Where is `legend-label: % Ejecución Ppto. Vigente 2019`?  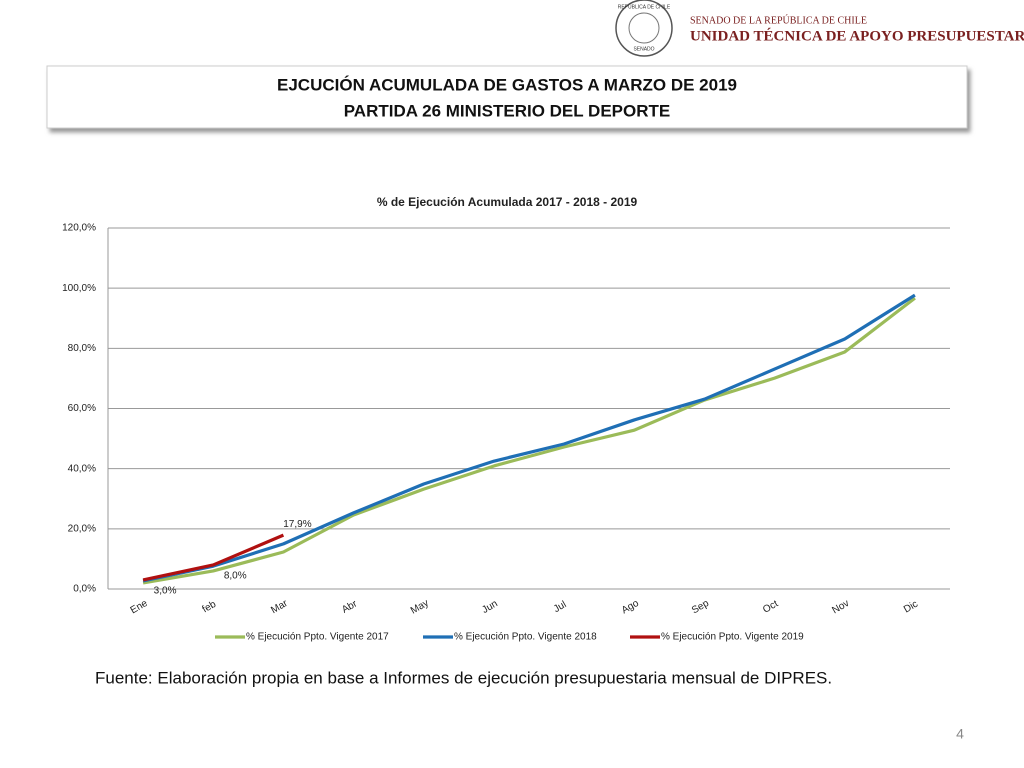
legend-label: % Ejecución Ppto. Vigente 2019 is located at coordinates (732, 637).